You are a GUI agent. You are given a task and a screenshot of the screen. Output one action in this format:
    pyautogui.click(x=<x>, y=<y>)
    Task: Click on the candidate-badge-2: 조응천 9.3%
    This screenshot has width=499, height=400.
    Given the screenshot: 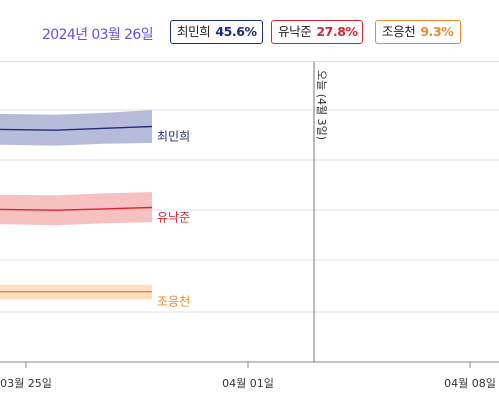 What is the action you would take?
    pyautogui.click(x=418, y=32)
    